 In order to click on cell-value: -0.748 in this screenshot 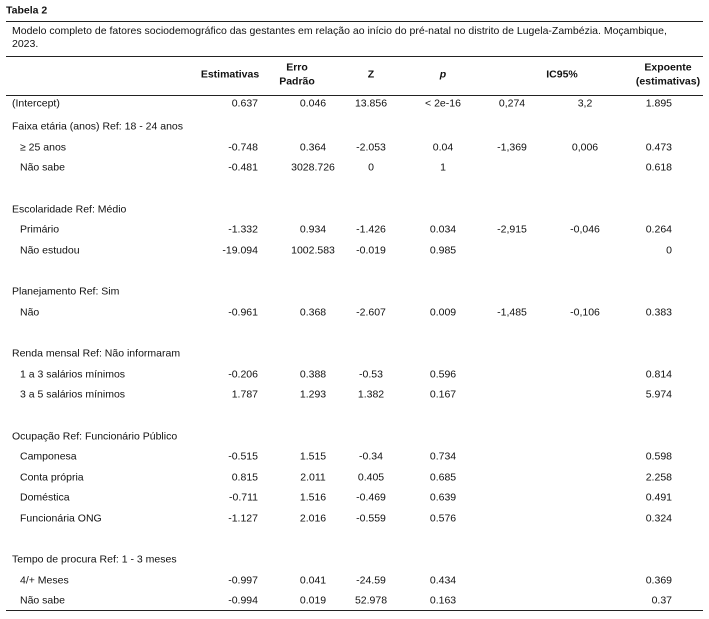, I will do `click(243, 147)`.